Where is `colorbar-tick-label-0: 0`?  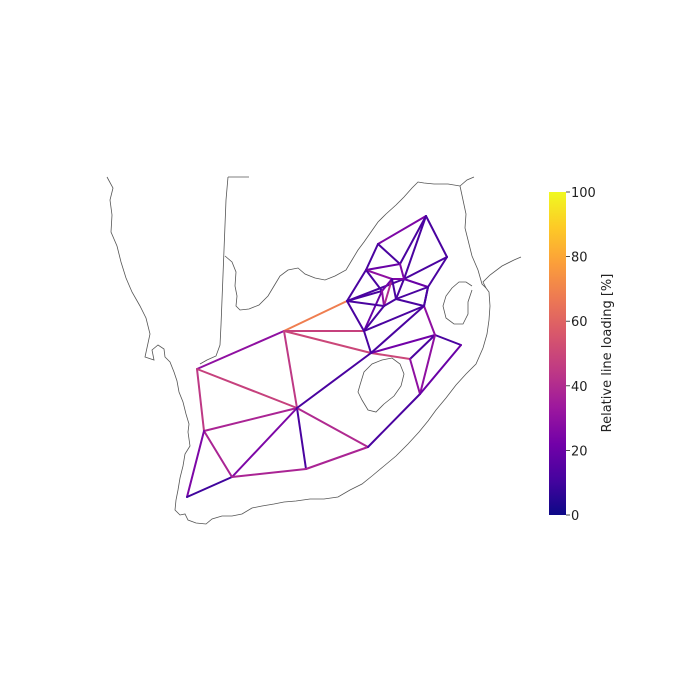 colorbar-tick-label-0: 0 is located at coordinates (575, 516).